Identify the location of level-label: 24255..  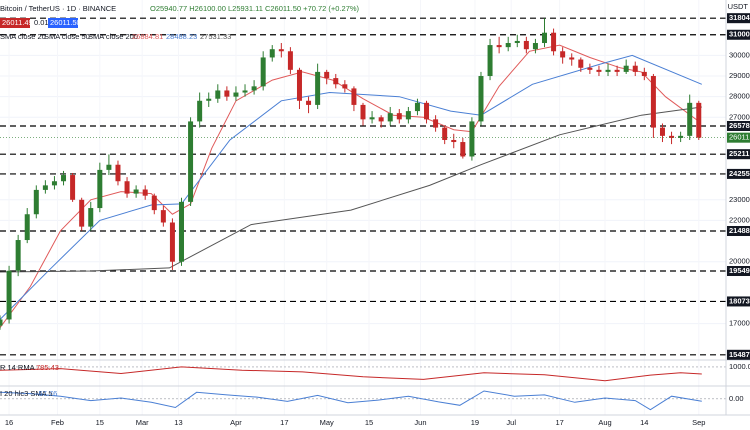
(739, 173).